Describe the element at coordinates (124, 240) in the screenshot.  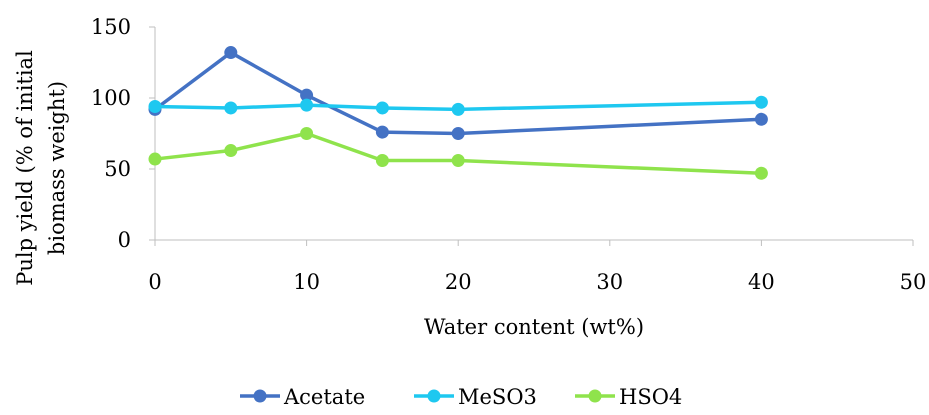
I see `y-tick-label: 0` at that location.